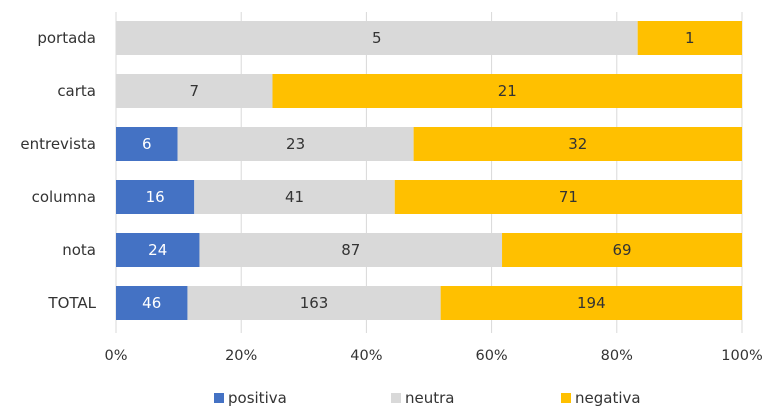 This screenshot has width=774, height=417. Describe the element at coordinates (76, 91) in the screenshot. I see `category-label: carta` at that location.